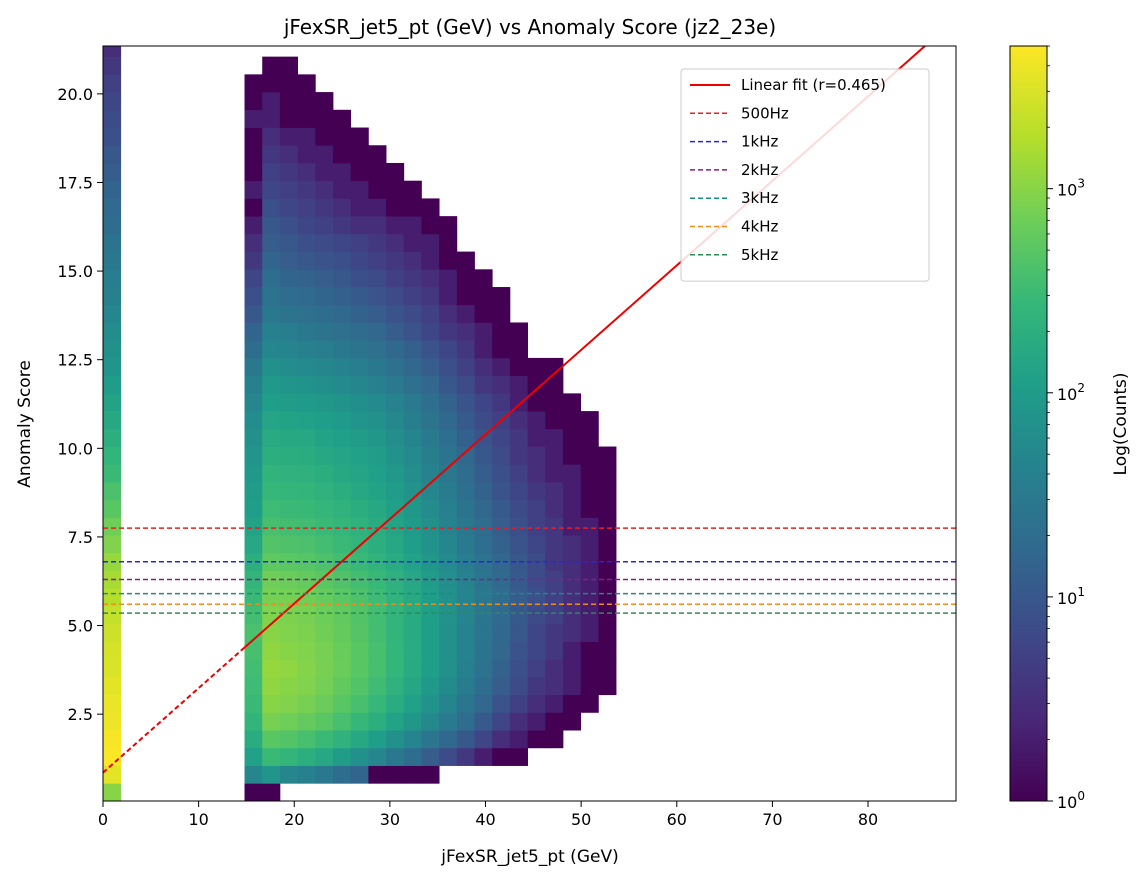 The image size is (1142, 881). What do you see at coordinates (677, 819) in the screenshot?
I see `x-tick-label: 60` at bounding box center [677, 819].